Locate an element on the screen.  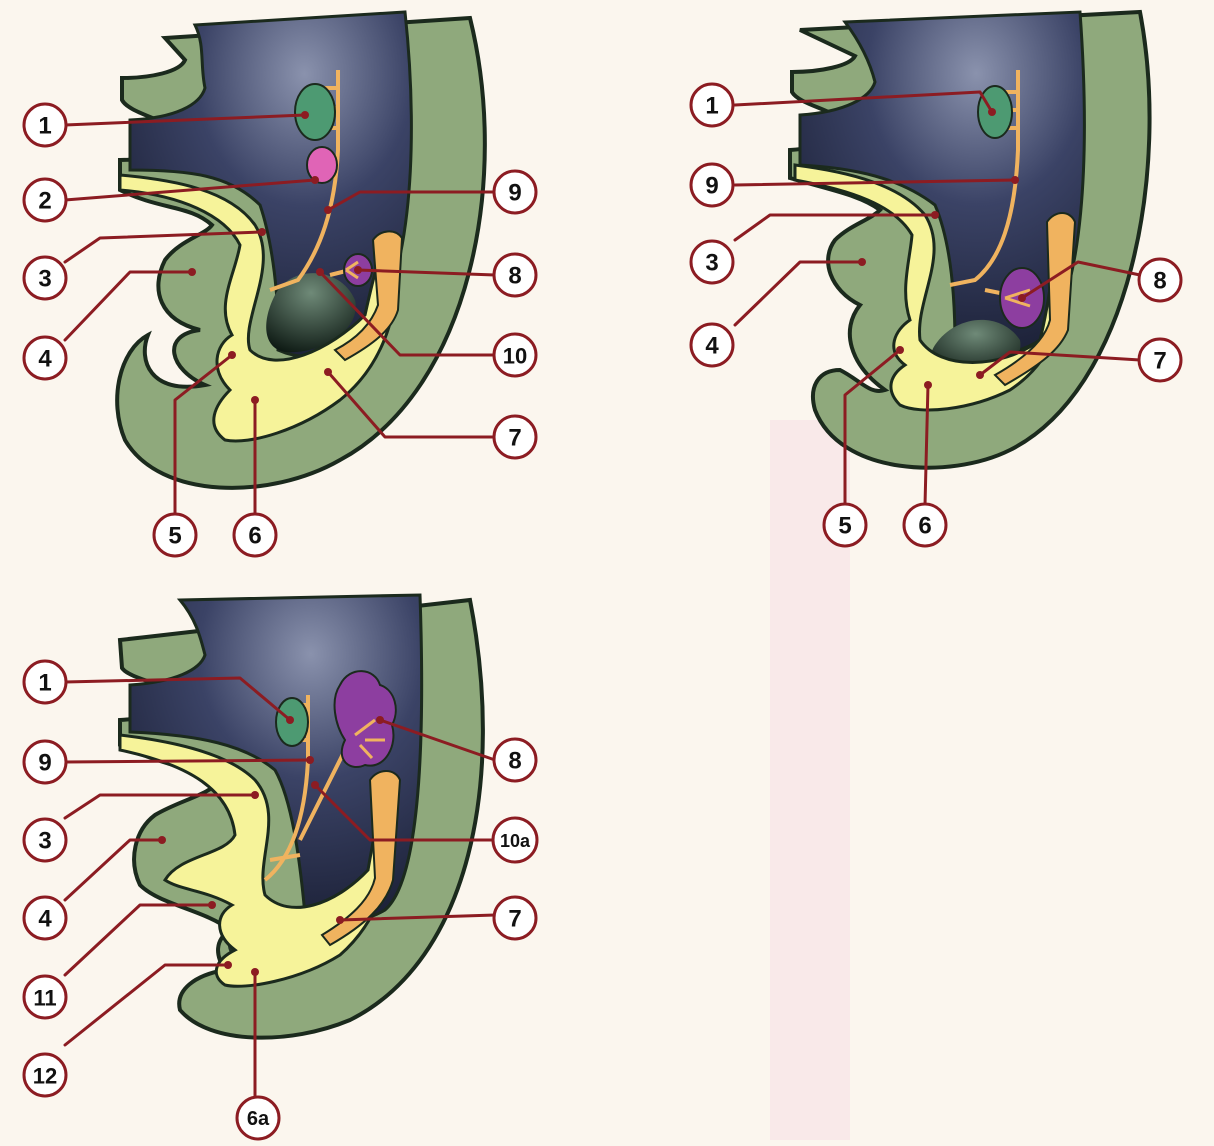
label-a-10: 10 is located at coordinates (515, 355).